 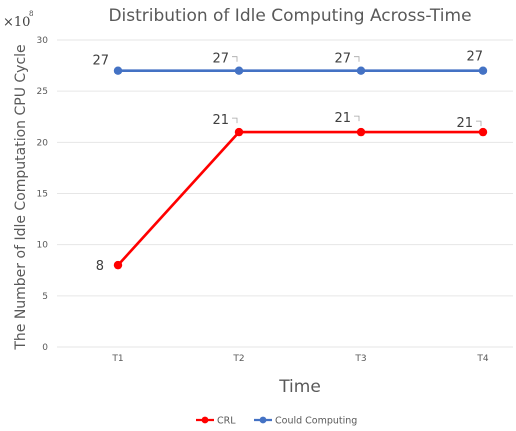 What do you see at coordinates (300, 70) in the screenshot?
I see `series-could-computing` at bounding box center [300, 70].